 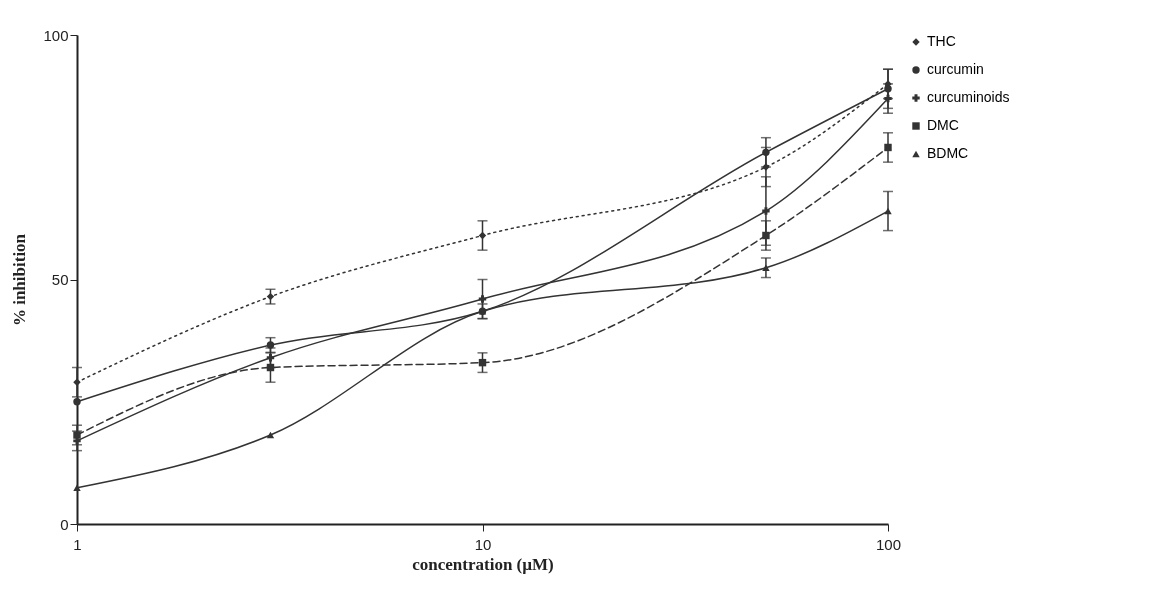 I want to click on y-tick-label: 50, so click(x=60, y=279).